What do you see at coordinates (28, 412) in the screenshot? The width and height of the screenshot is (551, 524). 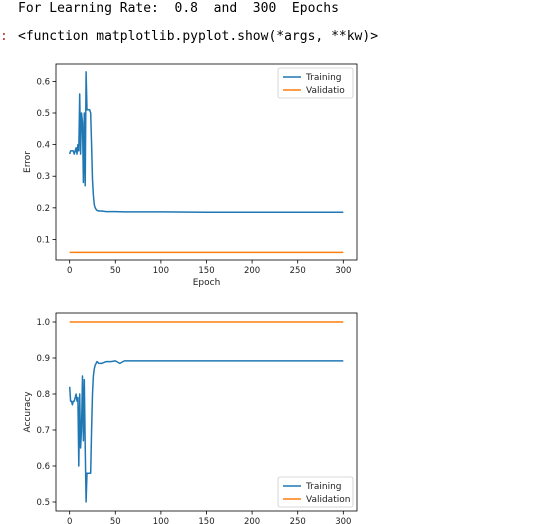 I see `y-axis-label: Accuracy` at bounding box center [28, 412].